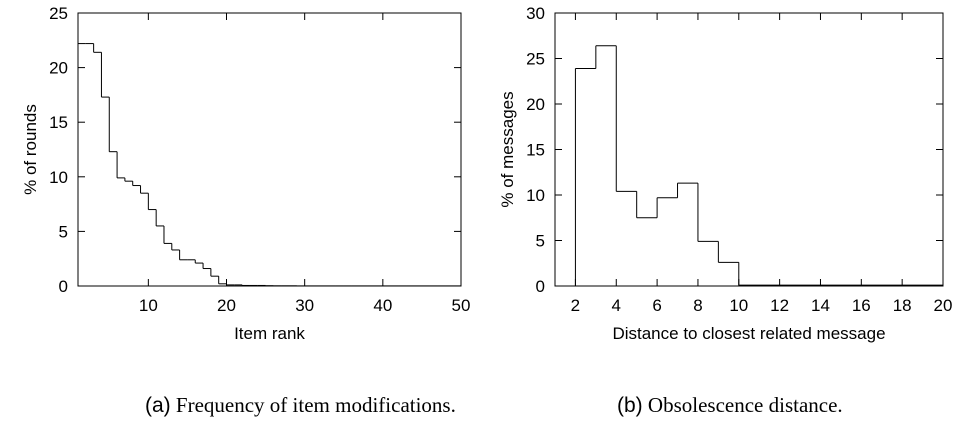 The image size is (959, 430). I want to click on chart-a-y-tick-label: 25, so click(58, 13).